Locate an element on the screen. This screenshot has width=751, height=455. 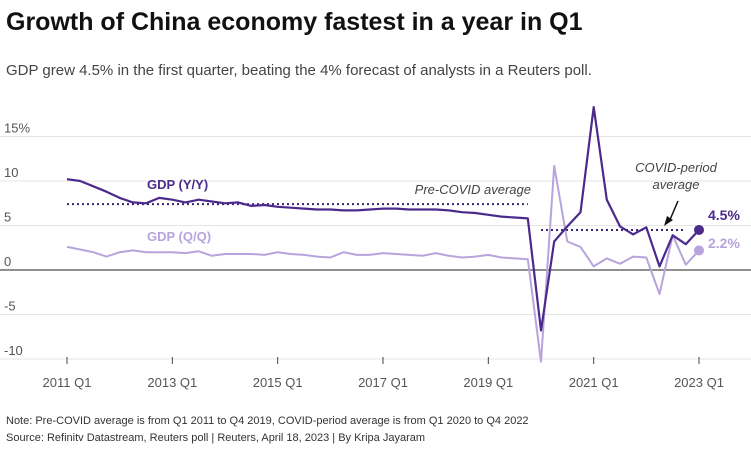
legend-labels: GDP (Y/Y) GDP (Q/Q) is located at coordinates (179, 210).